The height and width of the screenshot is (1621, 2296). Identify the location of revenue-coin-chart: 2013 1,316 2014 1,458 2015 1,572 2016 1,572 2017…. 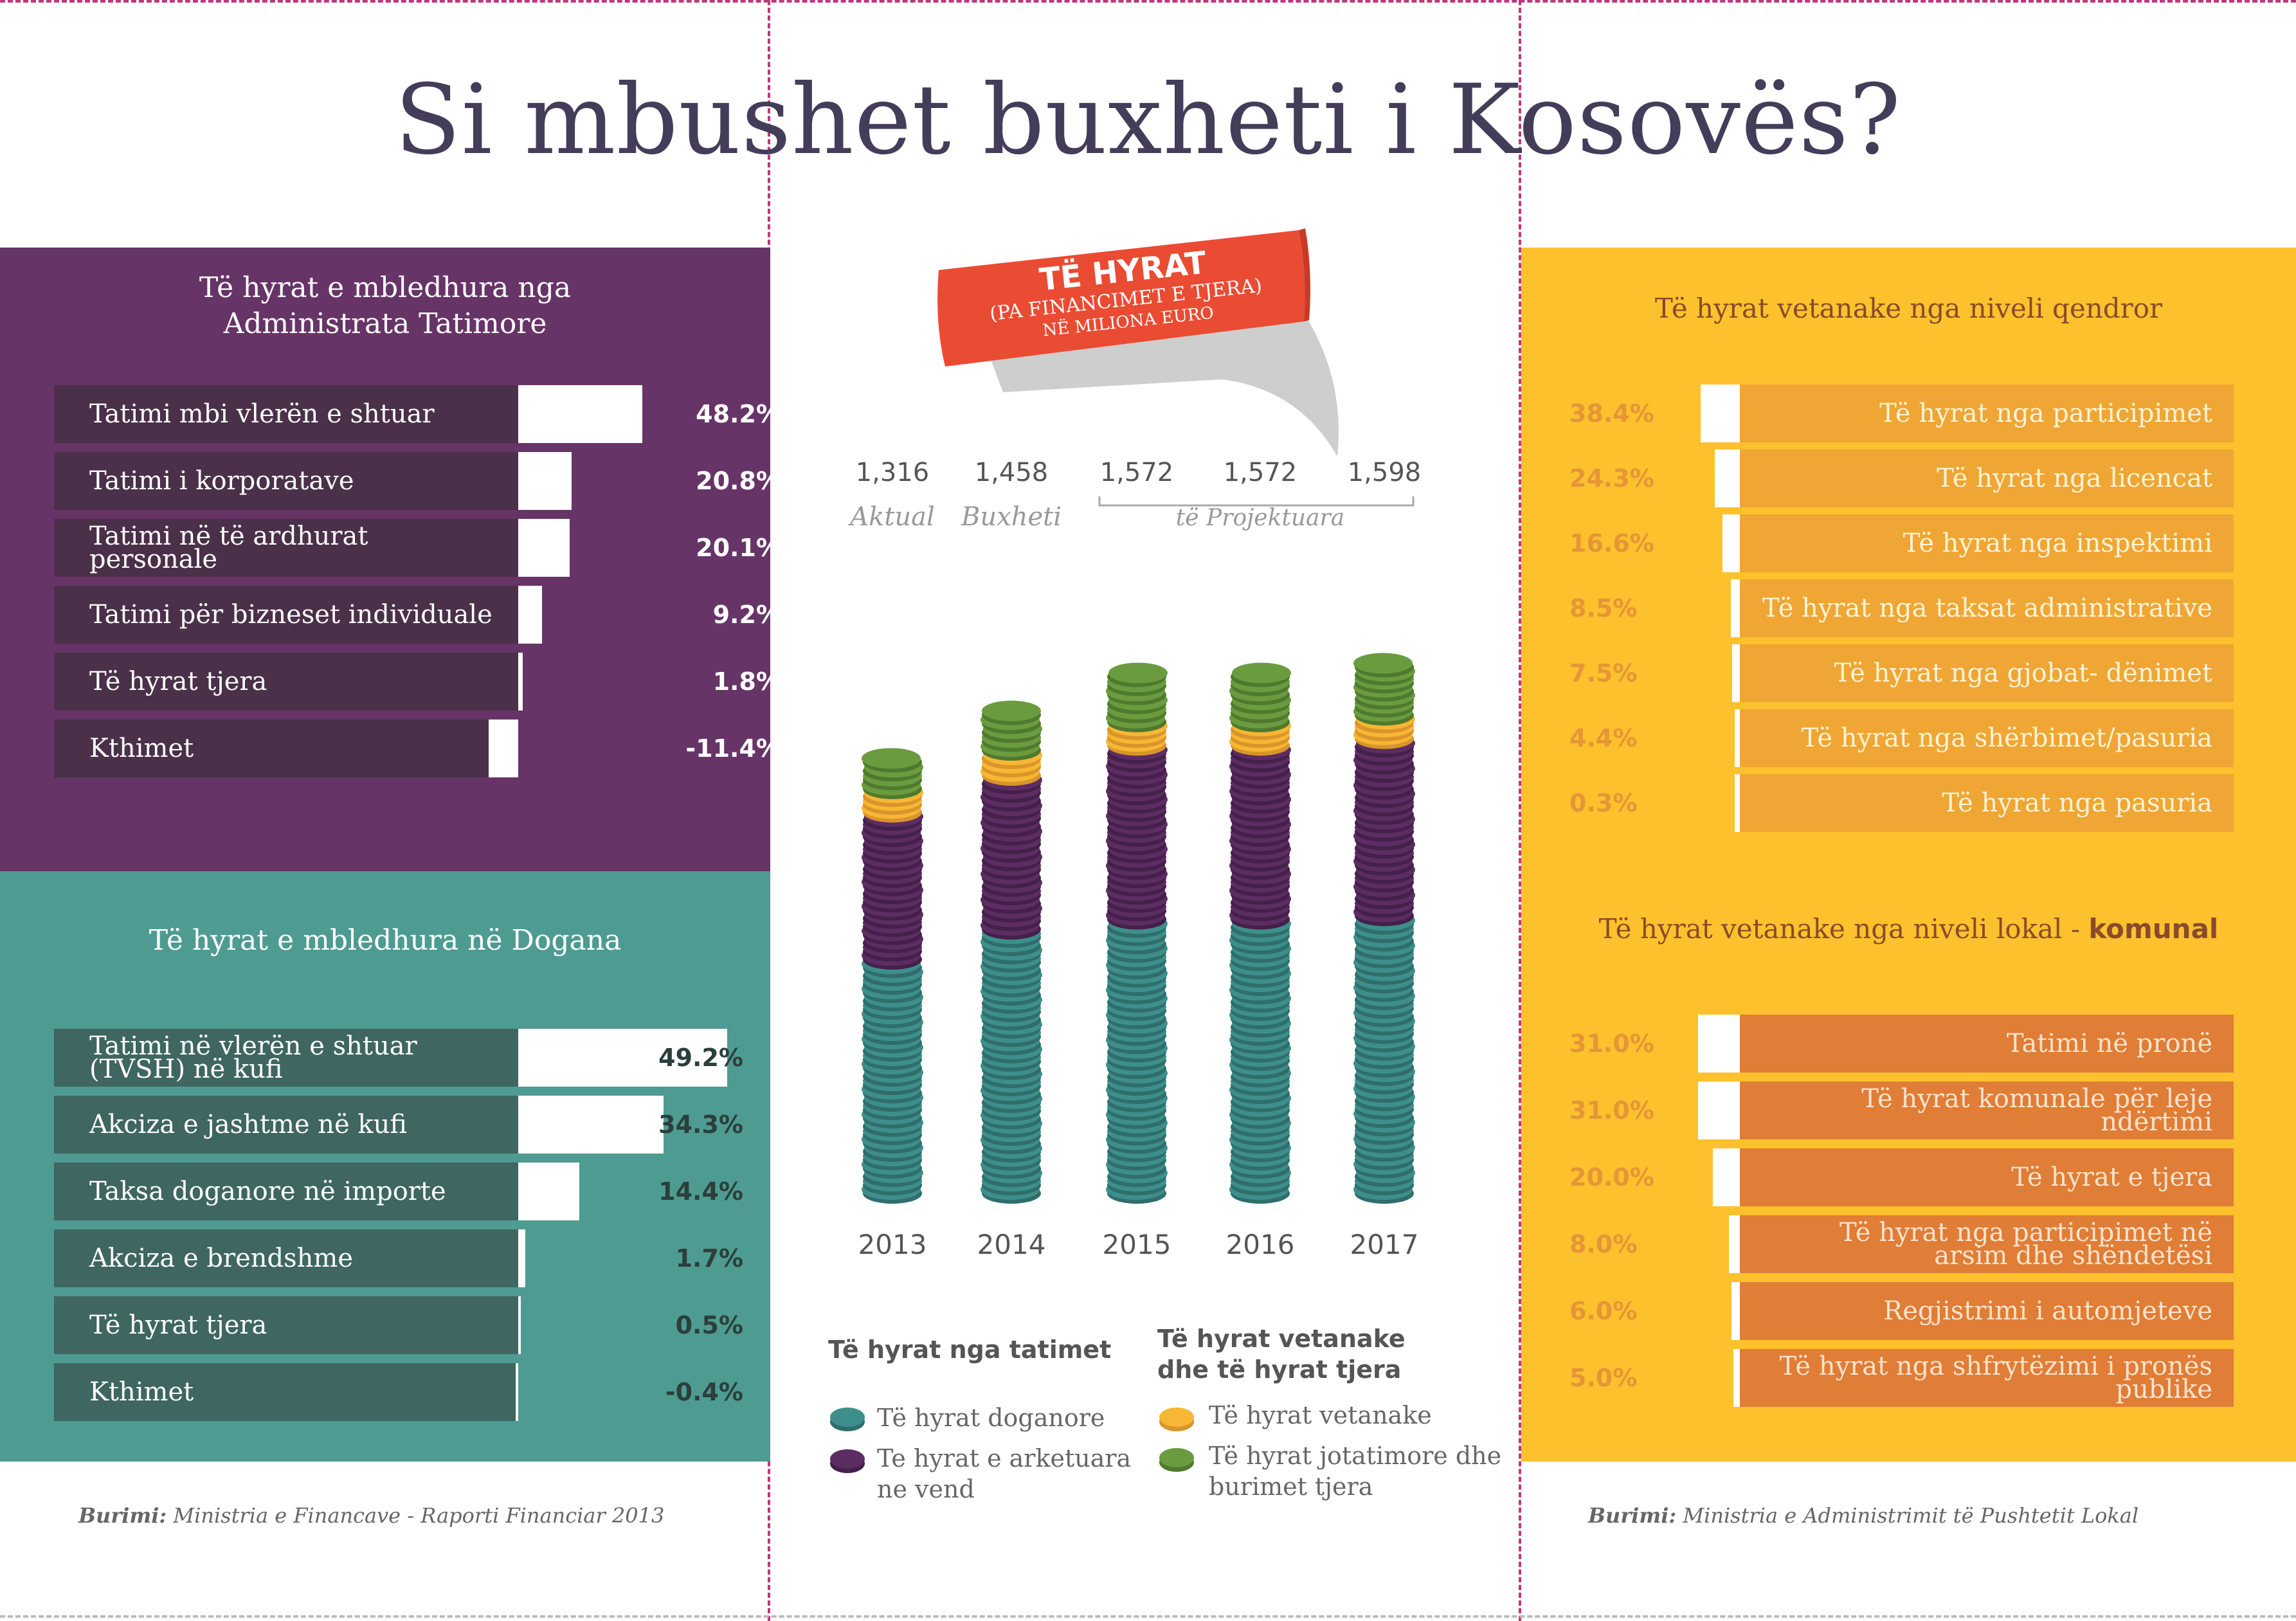
(1134, 859).